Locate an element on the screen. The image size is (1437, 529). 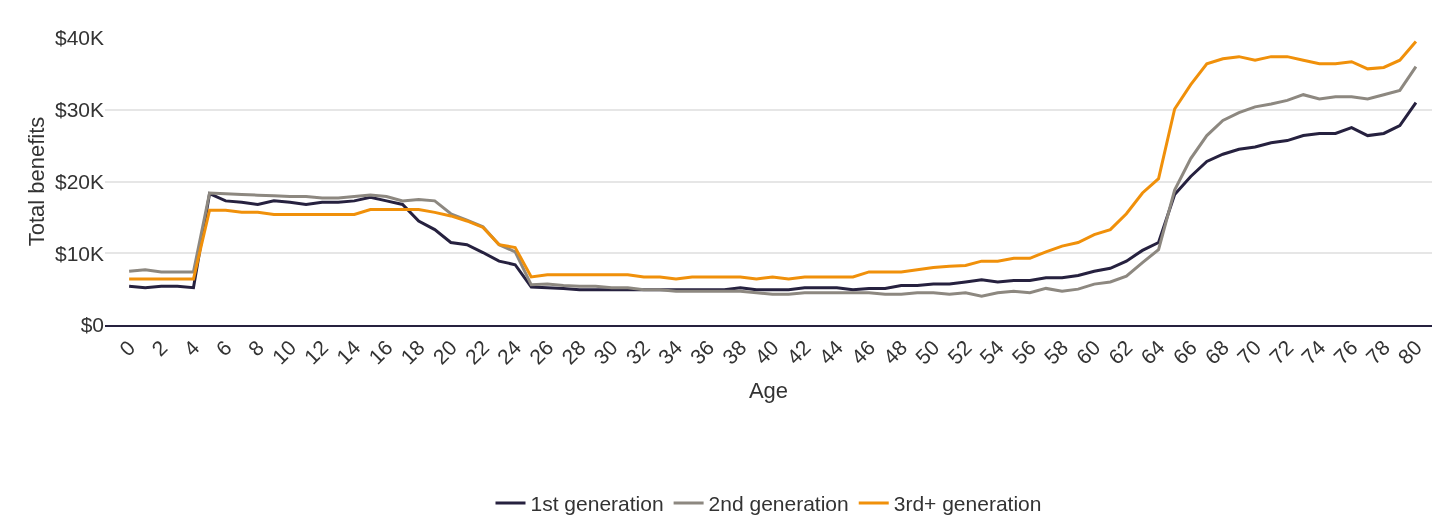
x-tick-label: 78 is located at coordinates (1377, 352).